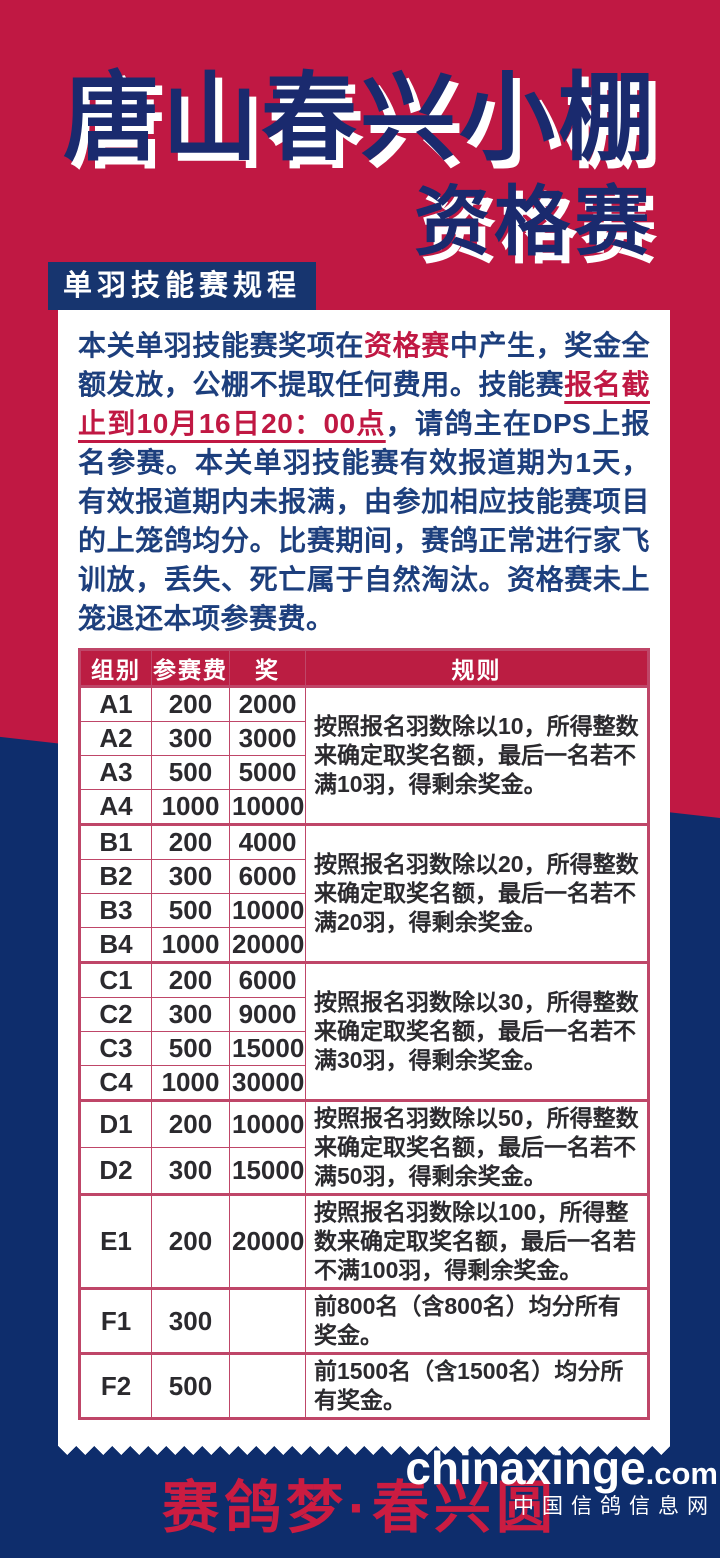 The image size is (720, 1558). What do you see at coordinates (190, 668) in the screenshot?
I see `col-header-fee: 参赛费` at bounding box center [190, 668].